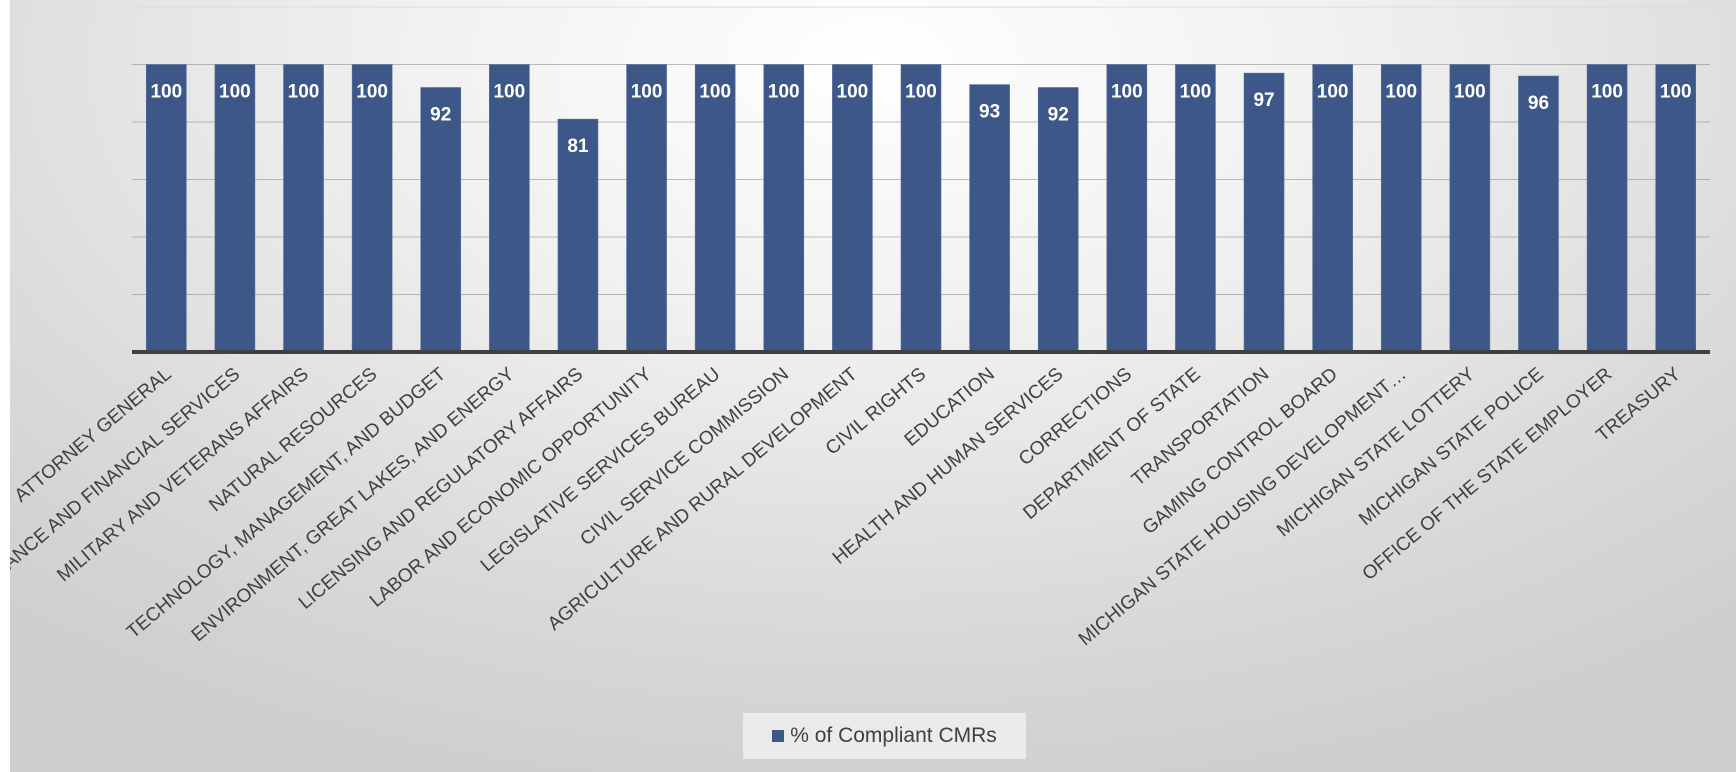  I want to click on x-tick-label: AGRICULTURE AND RURAL DEVELOPMENT, so click(703, 499).